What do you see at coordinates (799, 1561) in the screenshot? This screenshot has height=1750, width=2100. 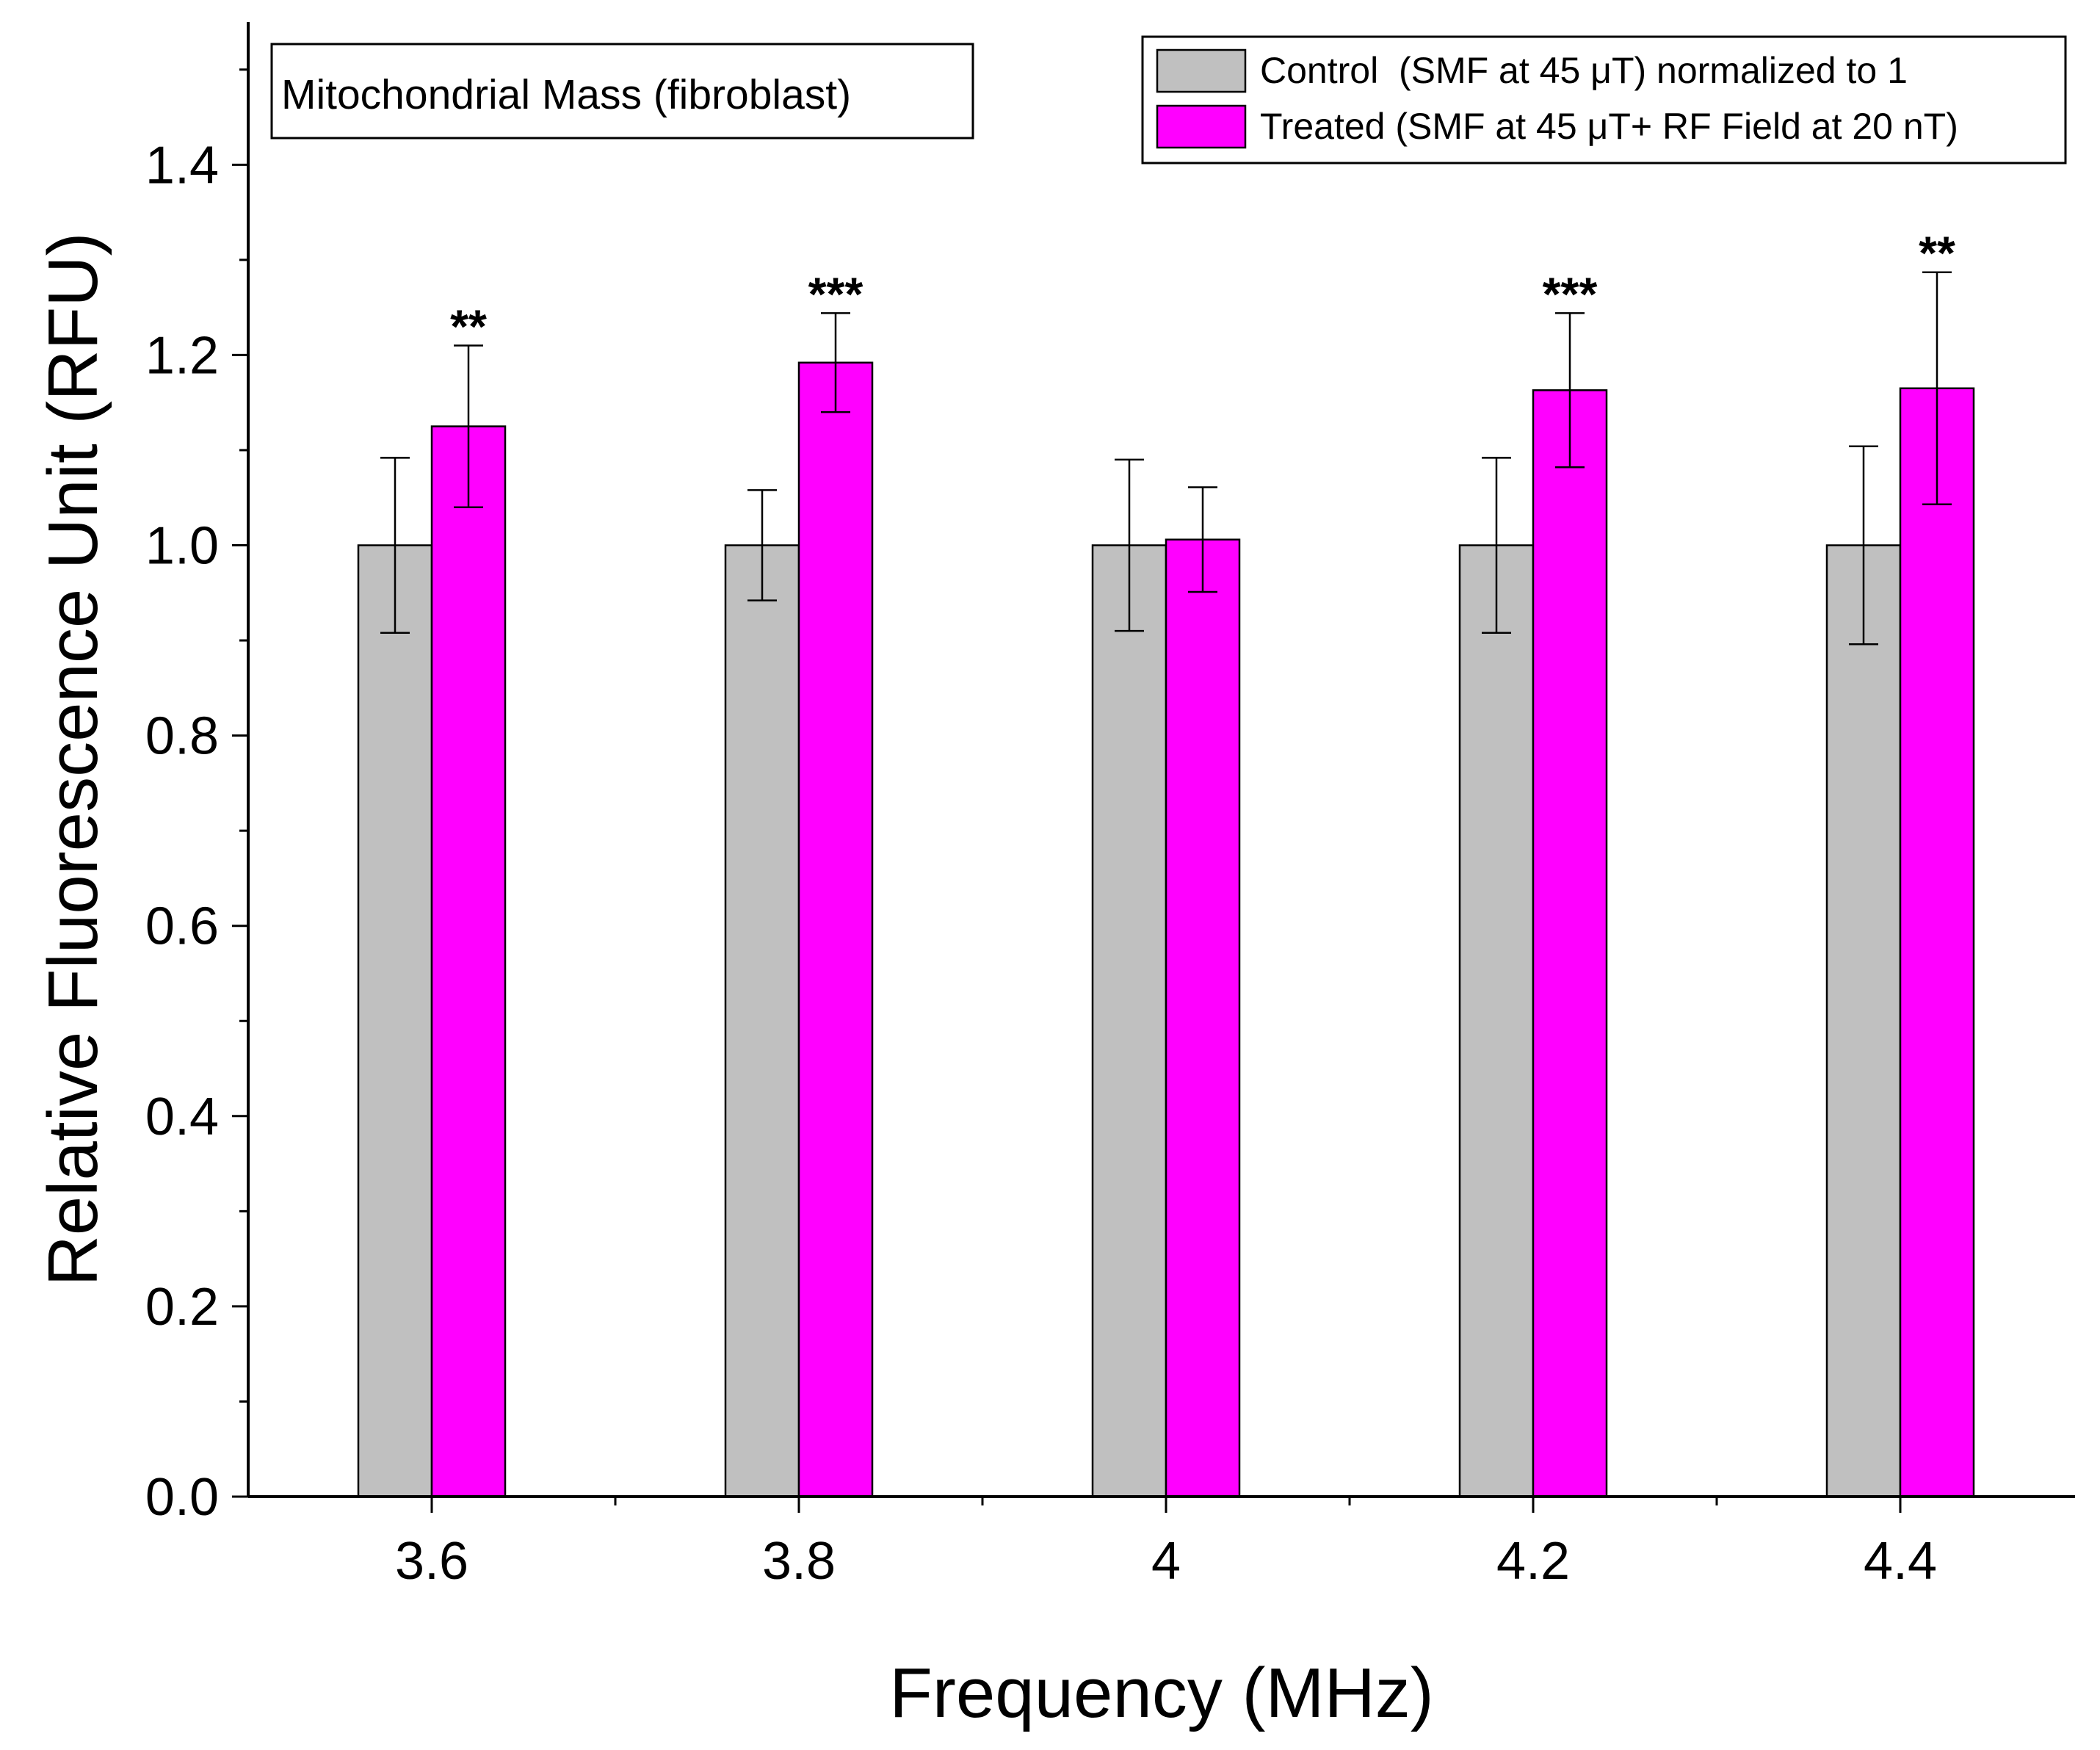 I see `x-tick-label: 3.8` at bounding box center [799, 1561].